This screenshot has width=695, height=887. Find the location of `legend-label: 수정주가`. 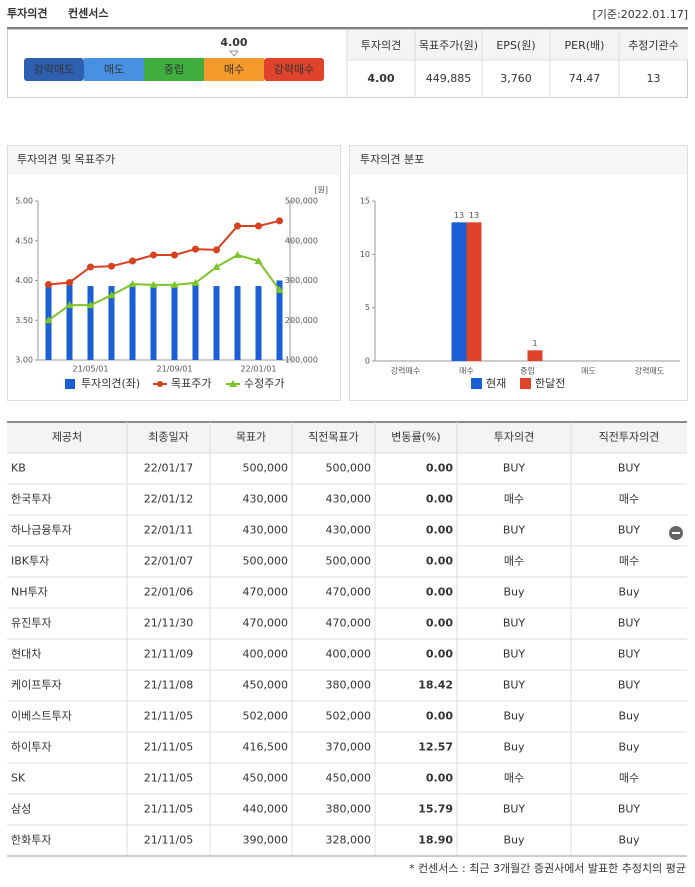

legend-label: 수정주가 is located at coordinates (264, 383).